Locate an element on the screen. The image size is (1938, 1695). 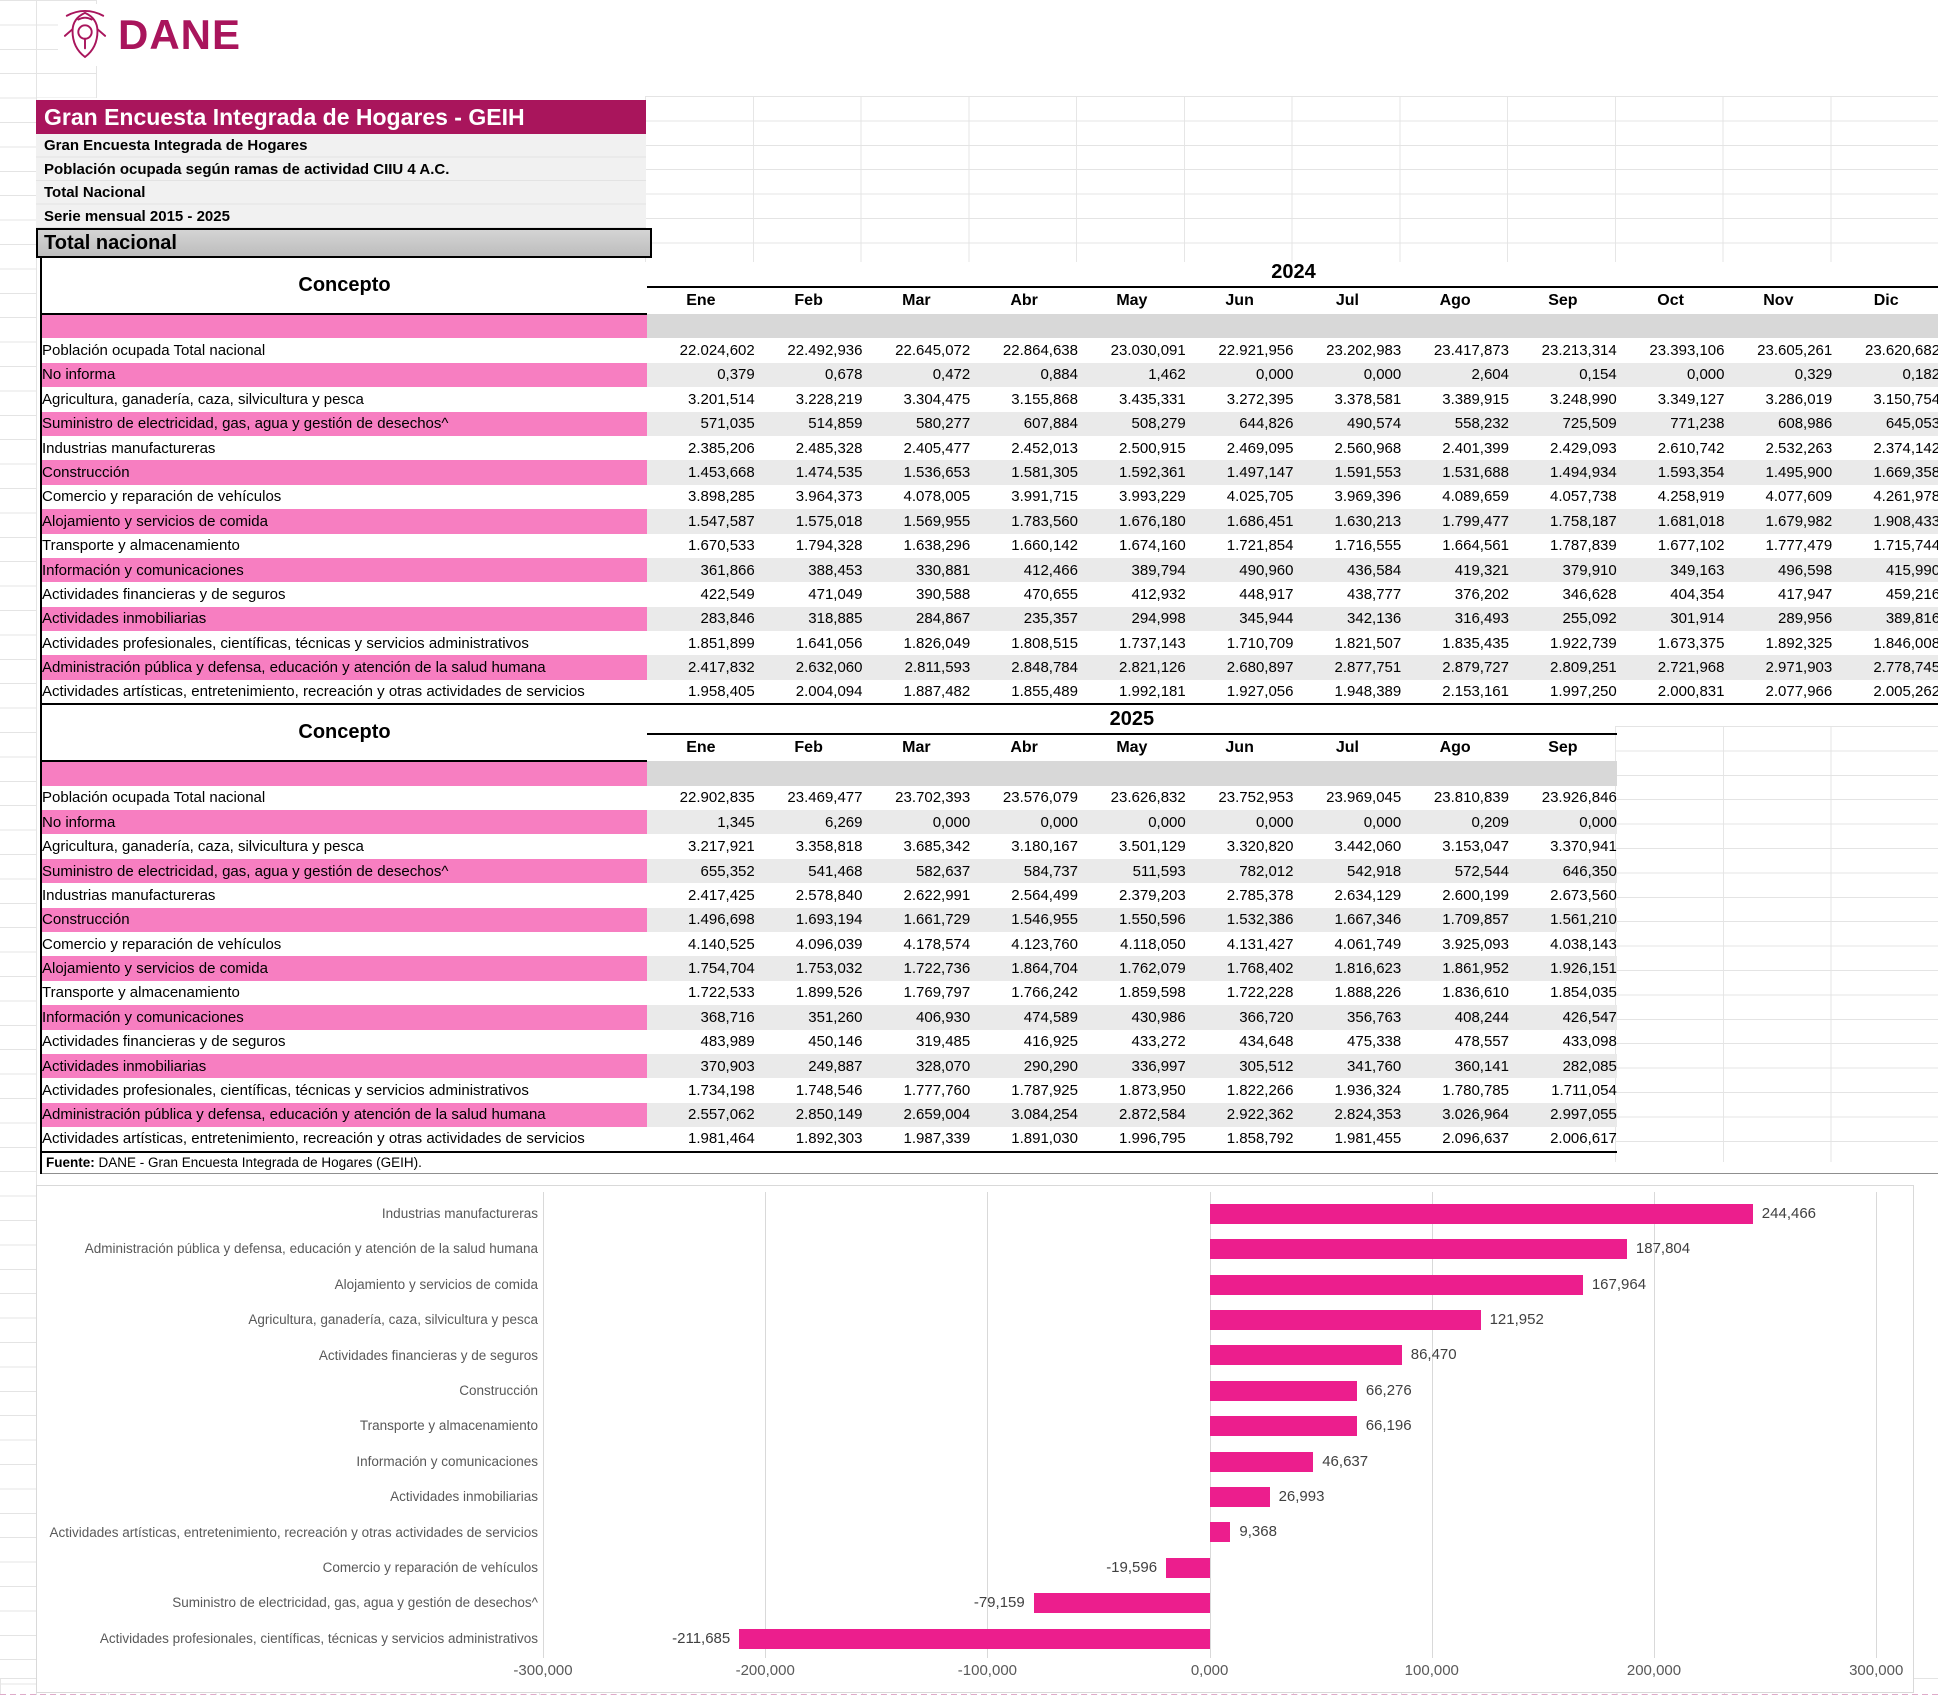
month-header: Mar is located at coordinates (916, 300).